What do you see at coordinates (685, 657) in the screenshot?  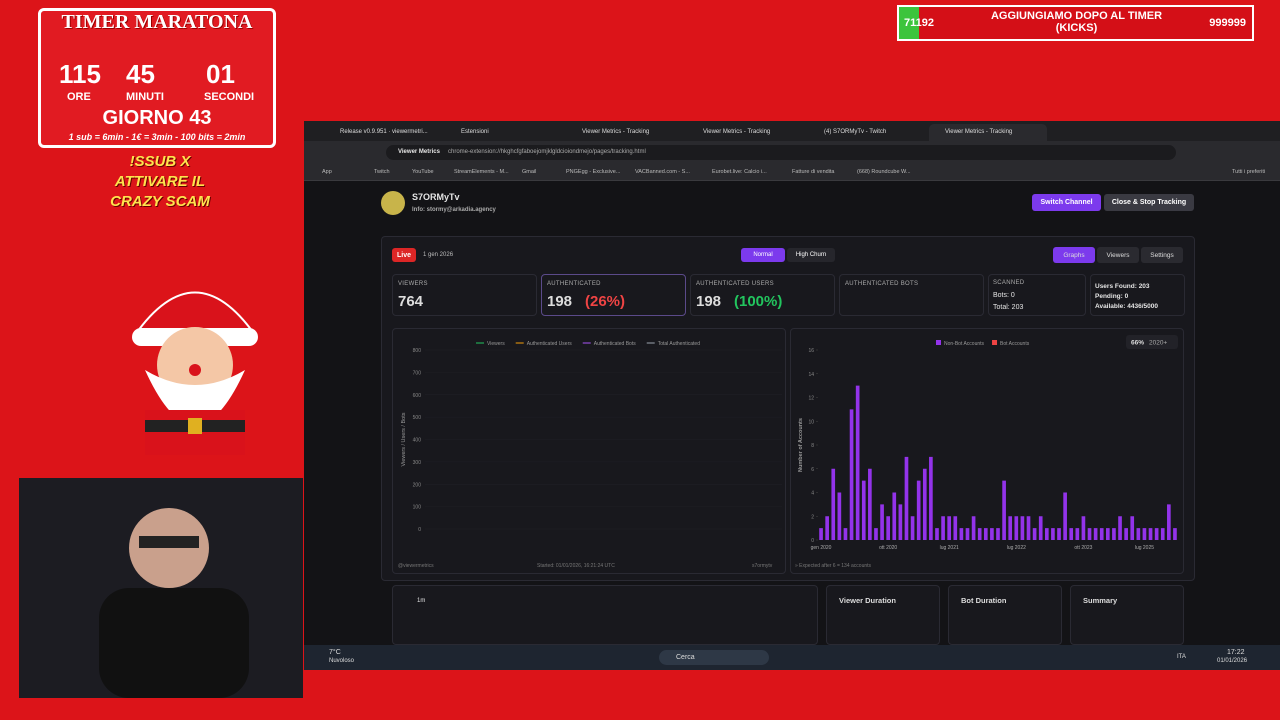 I see `search-text: Cerca` at bounding box center [685, 657].